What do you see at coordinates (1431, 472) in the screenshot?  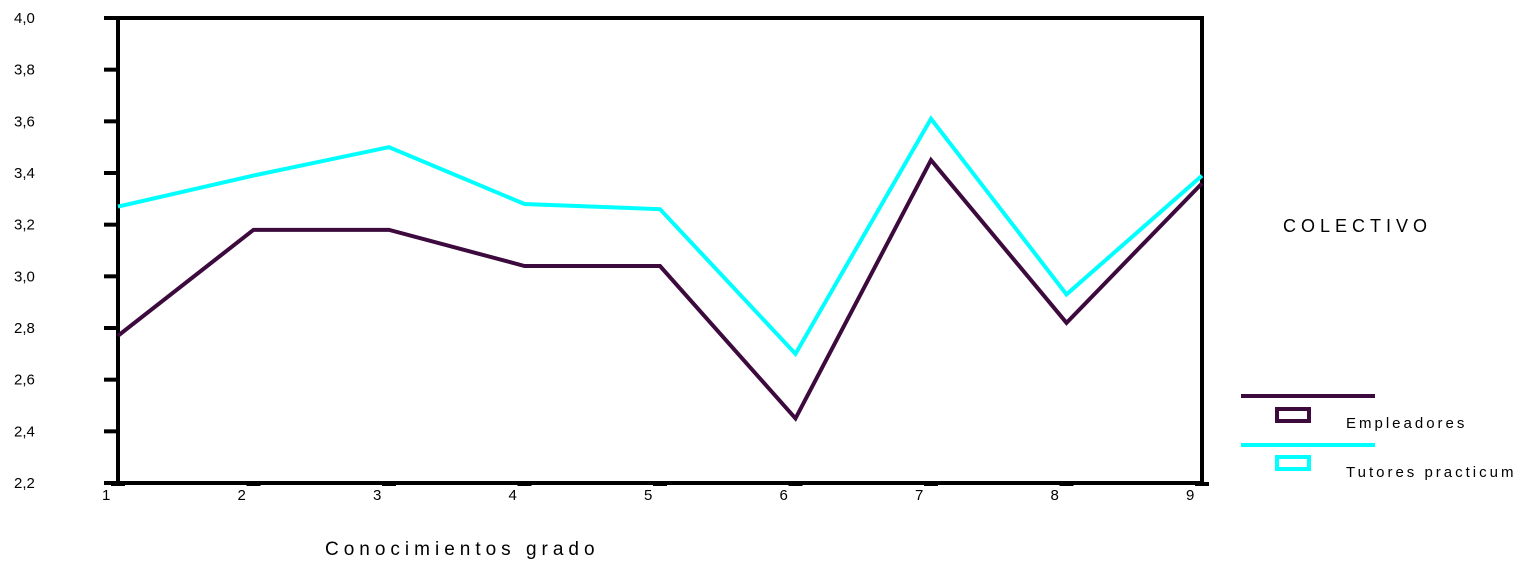 I see `legend-label: Tutores practicum` at bounding box center [1431, 472].